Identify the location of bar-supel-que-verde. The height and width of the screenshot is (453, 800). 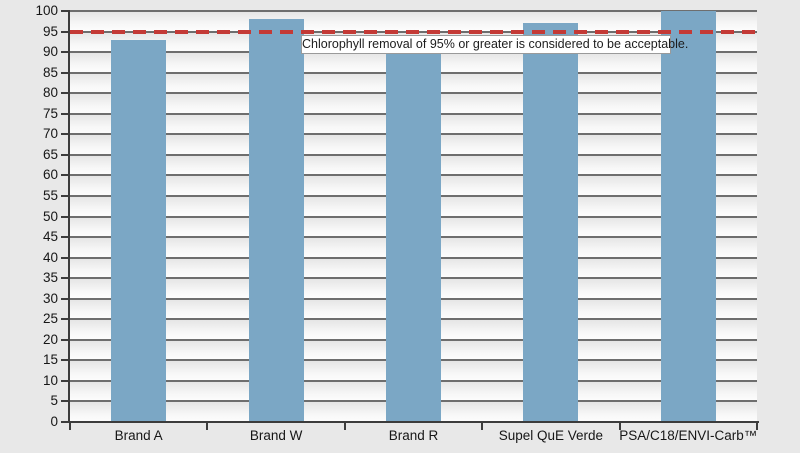
(551, 222).